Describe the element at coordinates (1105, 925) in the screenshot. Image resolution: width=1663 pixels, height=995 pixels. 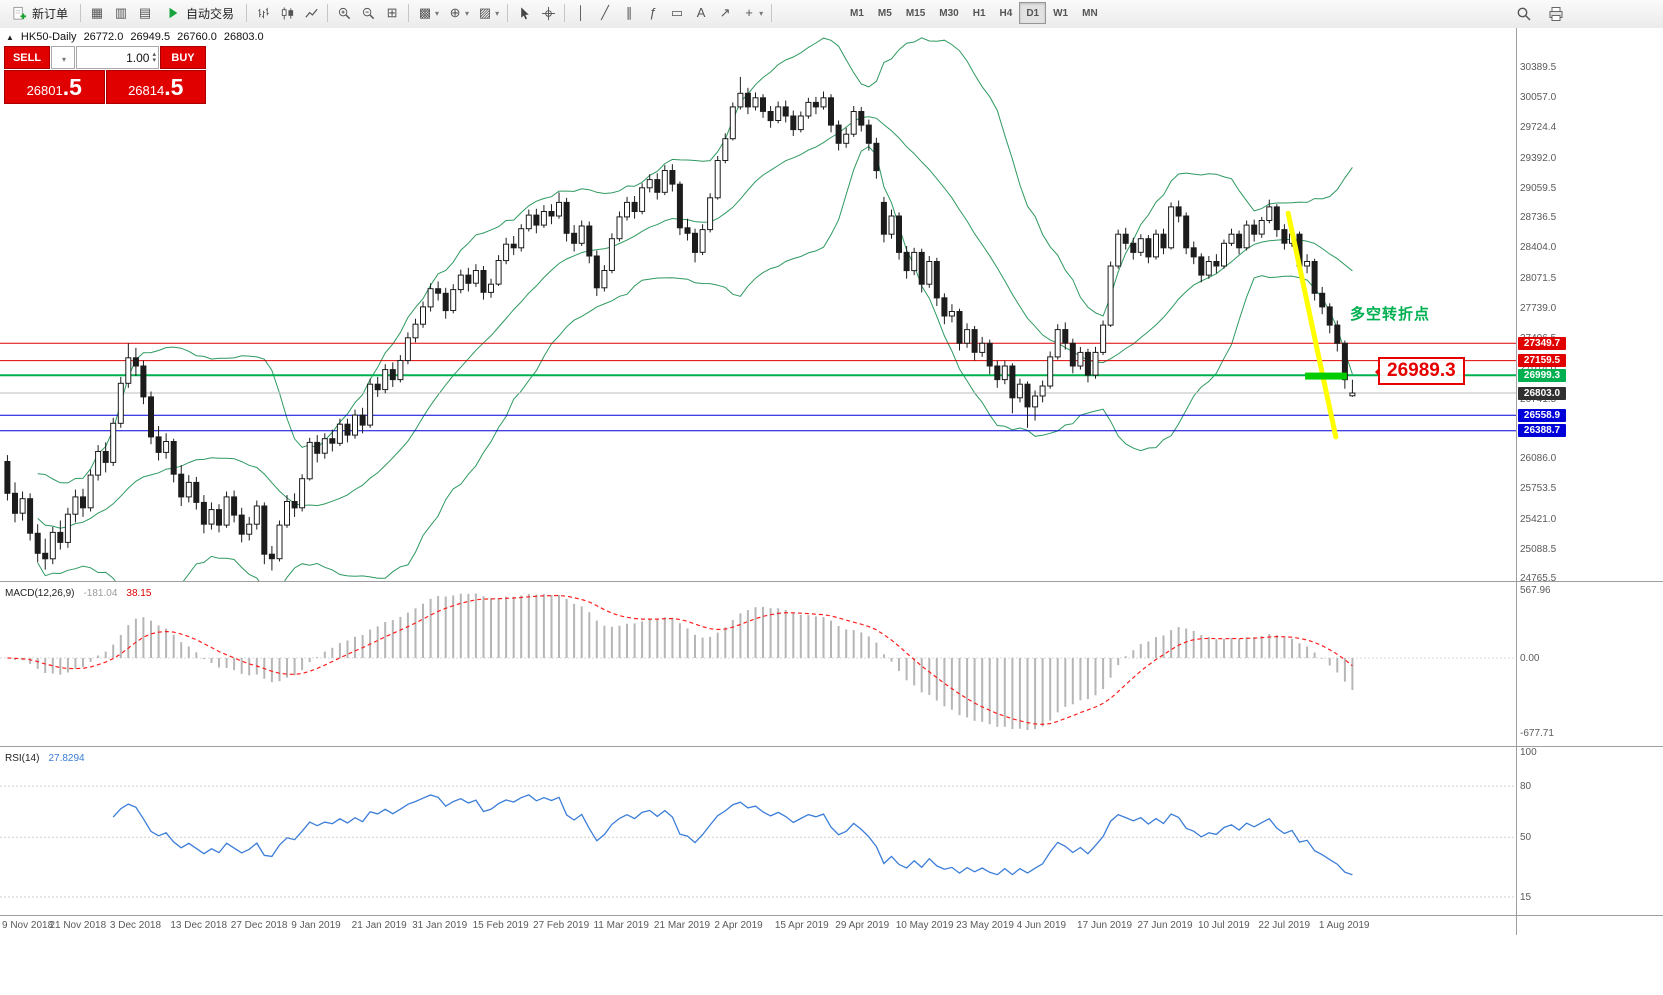
I see `date-label: 17 Jun 2019` at that location.